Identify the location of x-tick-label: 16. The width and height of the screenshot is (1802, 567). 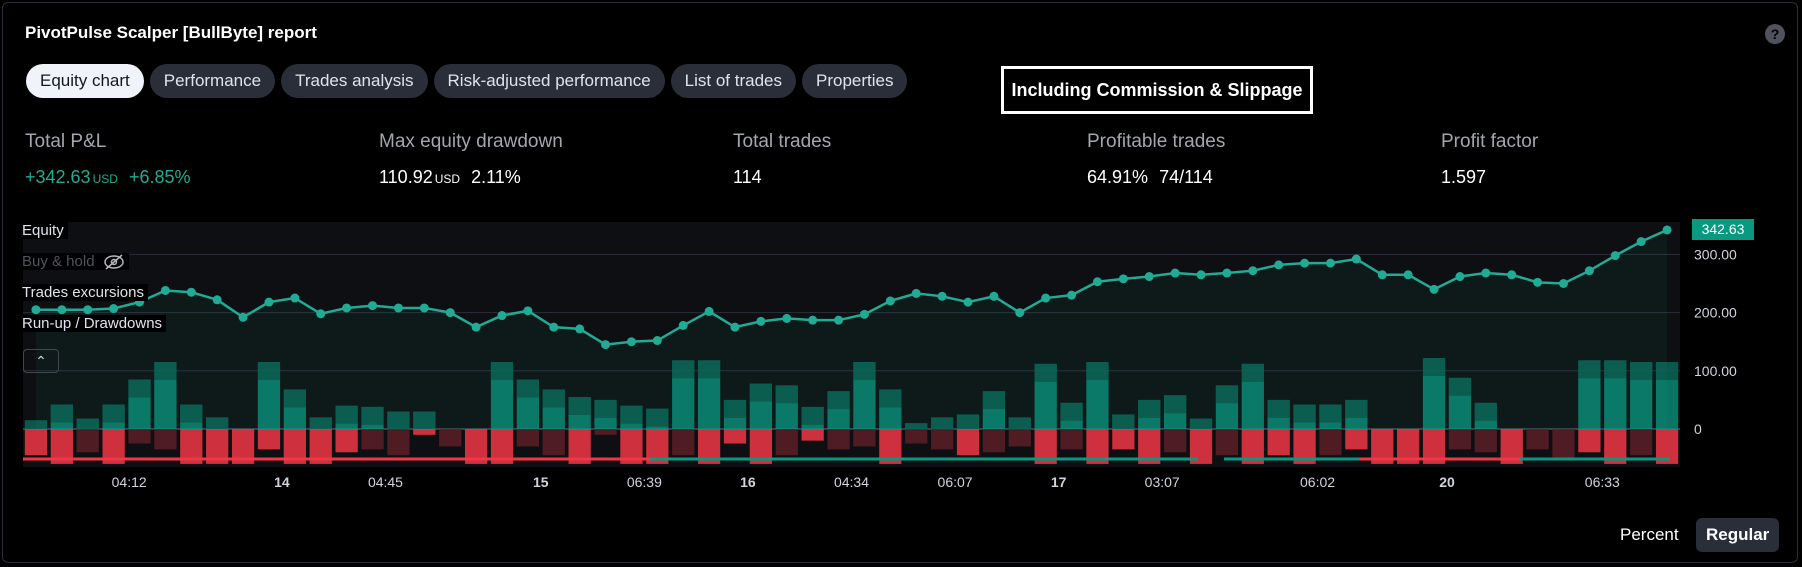
(748, 482).